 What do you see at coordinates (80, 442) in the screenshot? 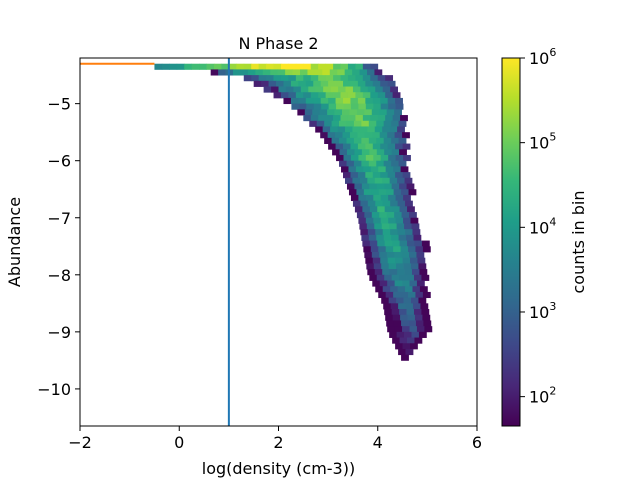
I see `x-tick-label: −2` at bounding box center [80, 442].